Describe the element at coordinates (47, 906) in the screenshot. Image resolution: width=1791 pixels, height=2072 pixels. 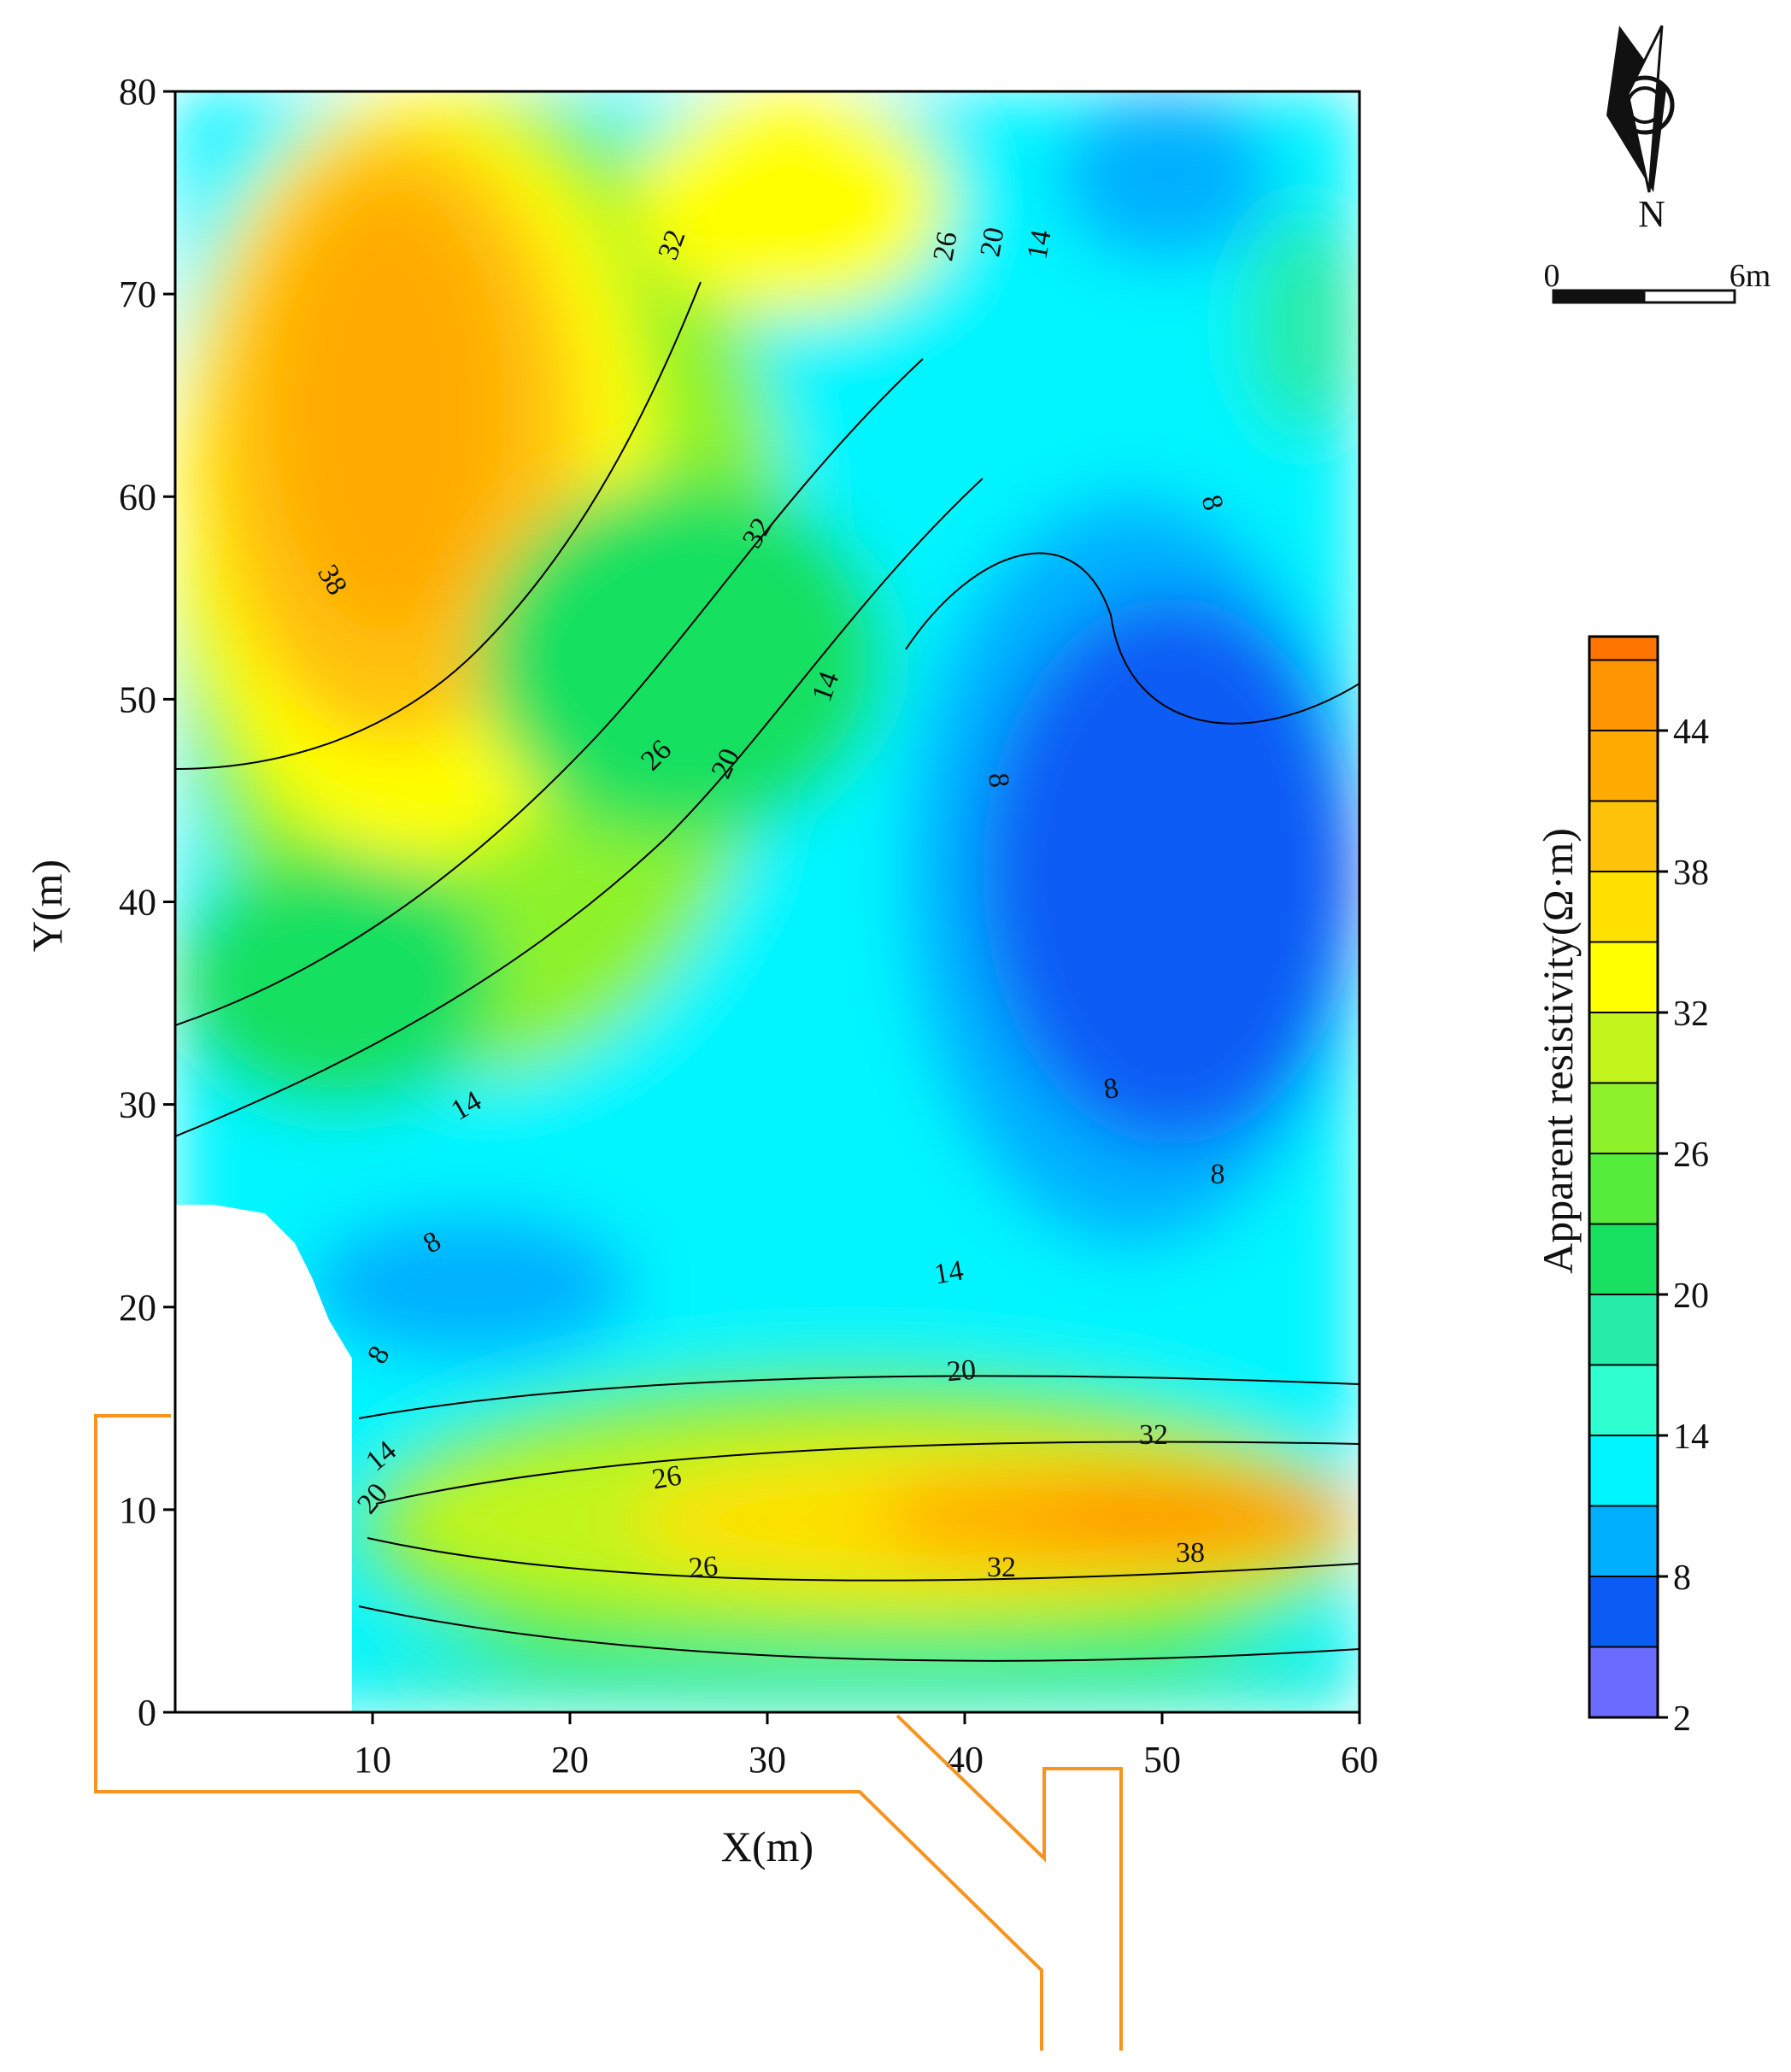
I see `y-axis-title: Y(m)` at that location.